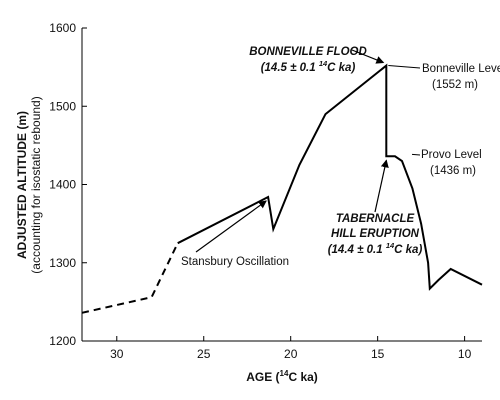 The image size is (500, 400). I want to click on bonneville-flood-date-sup: 14, so click(323, 63).